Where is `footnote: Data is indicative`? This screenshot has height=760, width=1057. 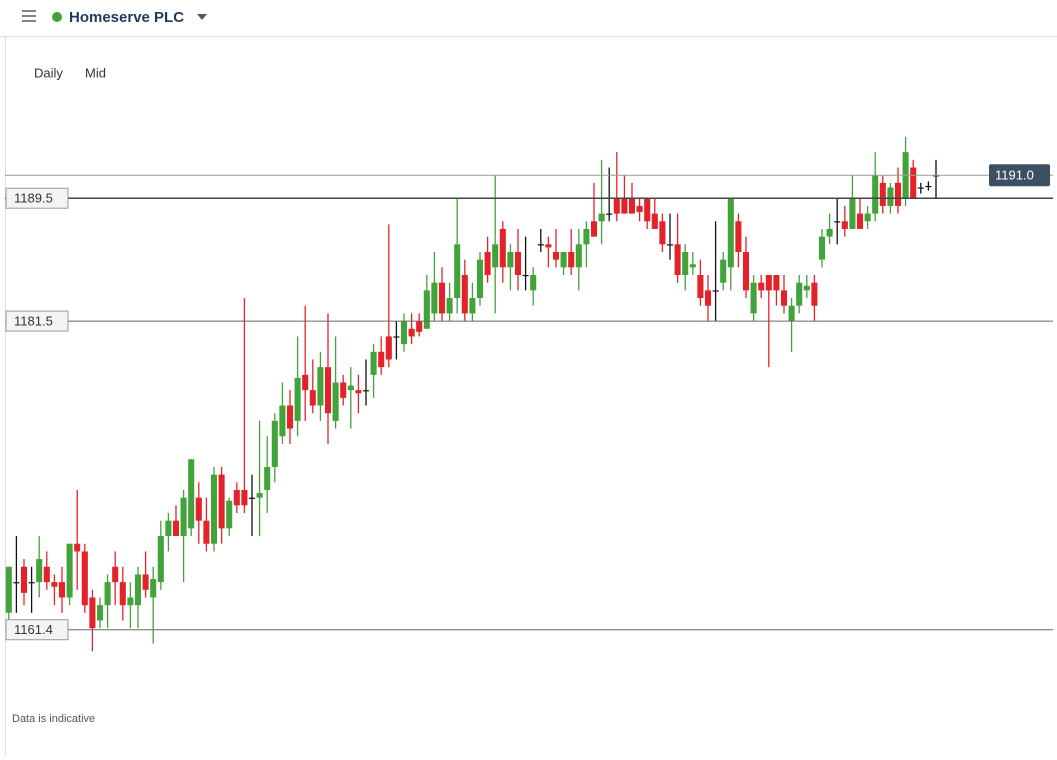
footnote: Data is indicative is located at coordinates (53, 719).